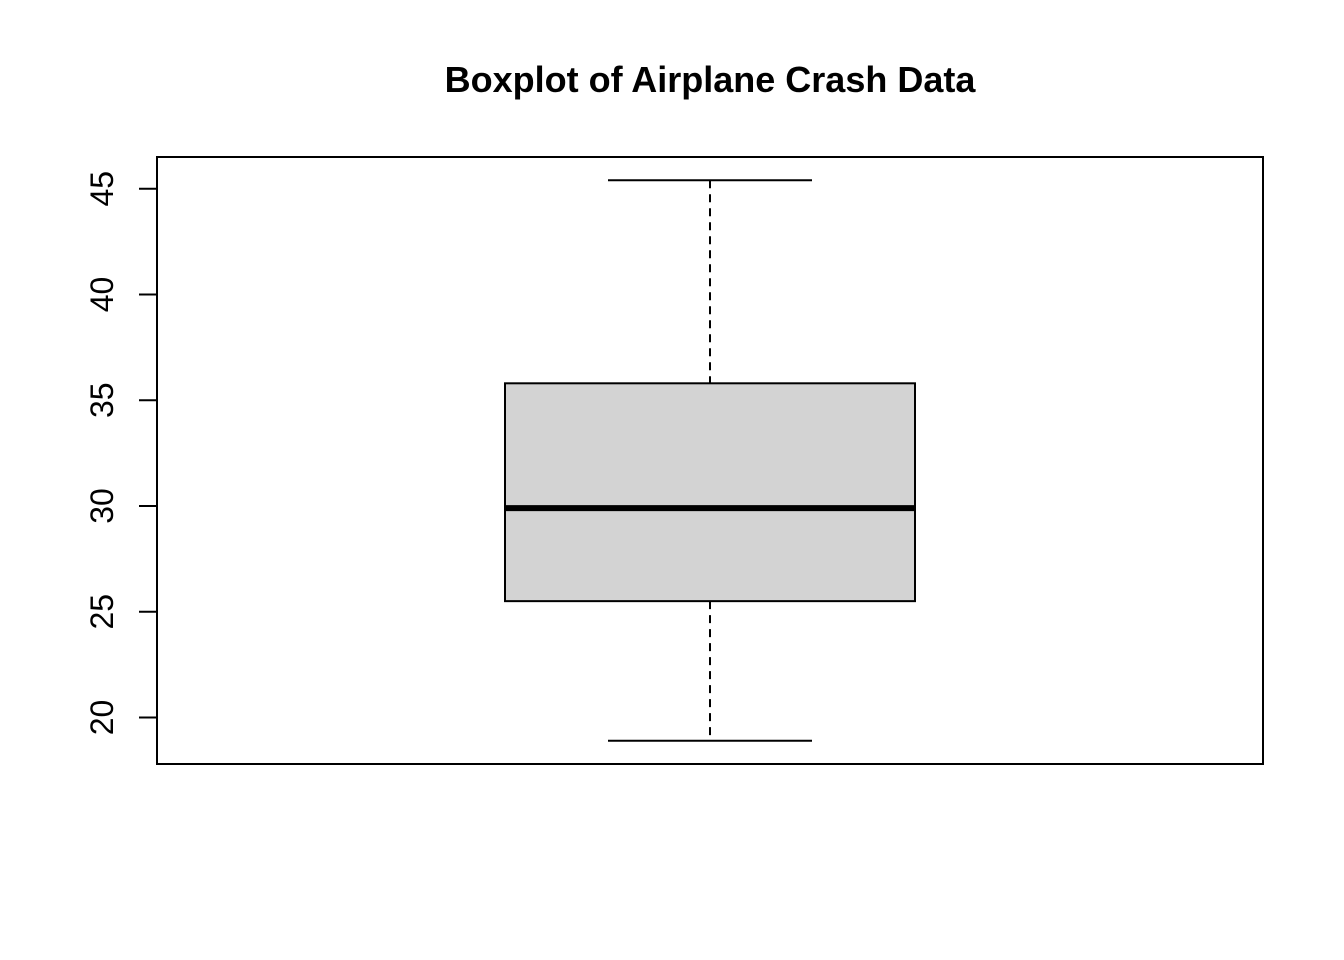 The height and width of the screenshot is (960, 1344). I want to click on y-tick-label-35: 35, so click(102, 400).